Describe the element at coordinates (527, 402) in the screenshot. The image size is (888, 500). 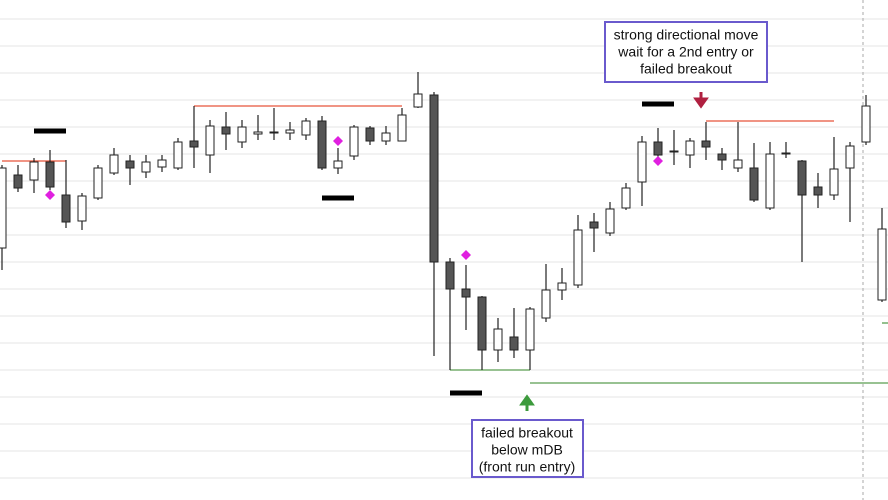
I see `up-arrow` at that location.